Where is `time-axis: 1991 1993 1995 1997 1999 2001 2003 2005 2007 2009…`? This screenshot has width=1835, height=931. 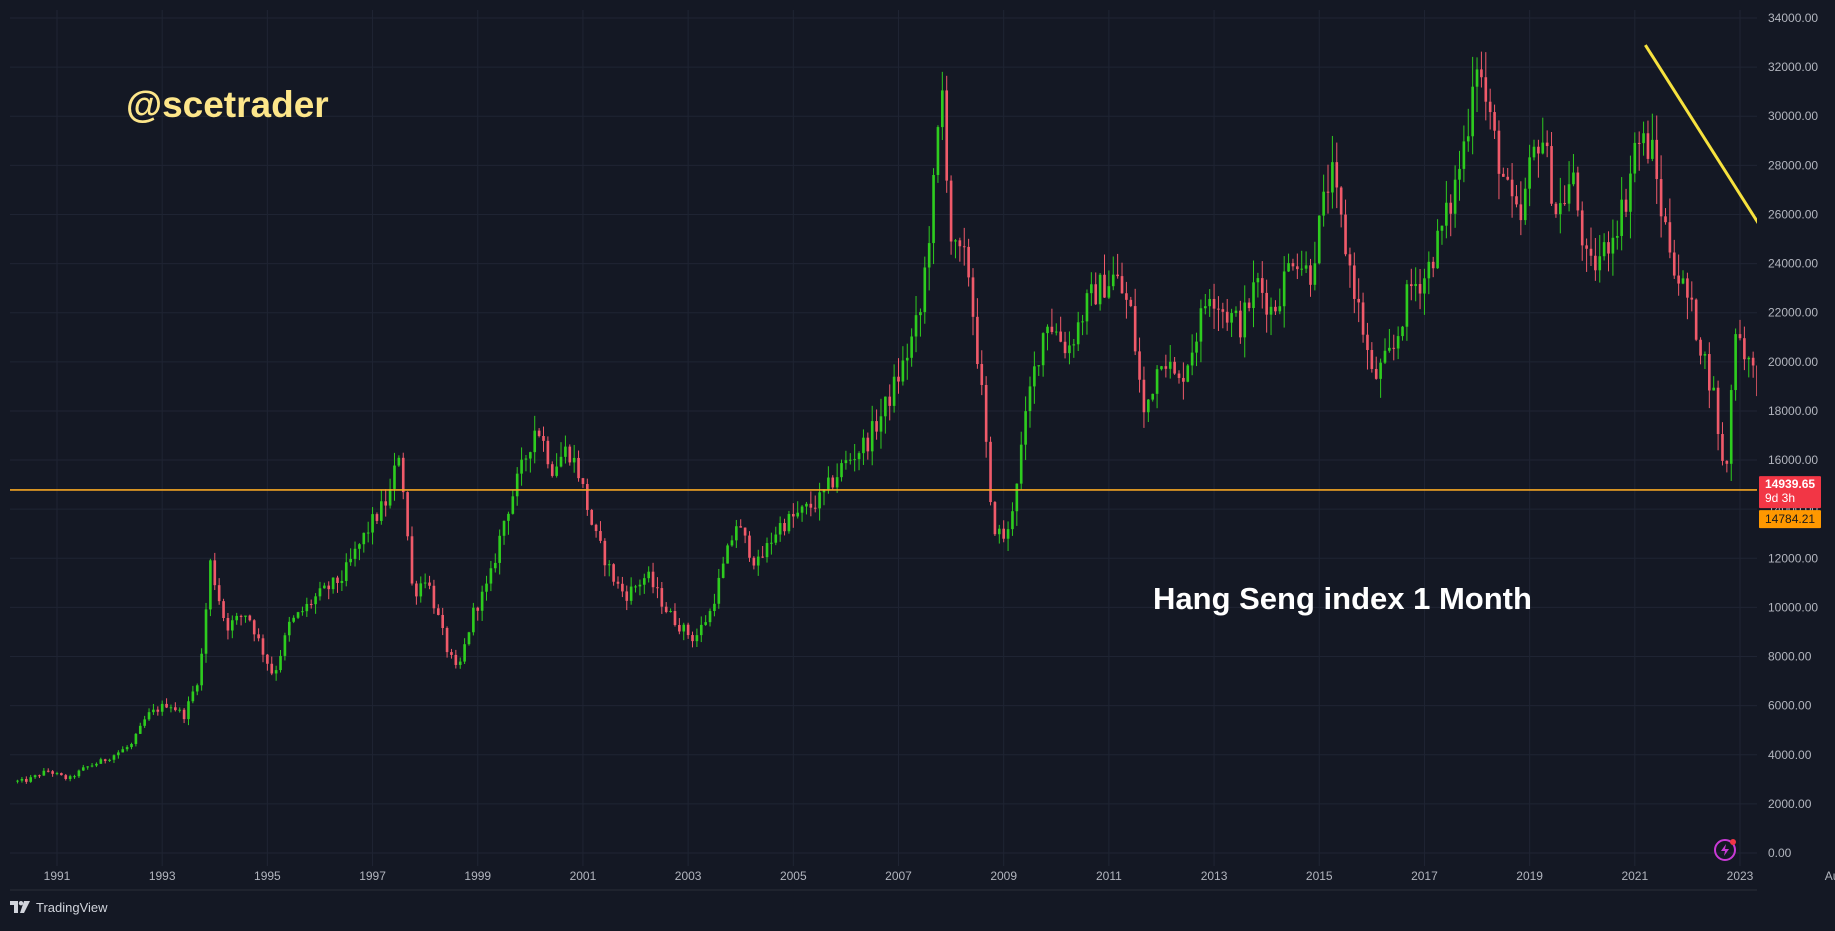 time-axis: 1991 1993 1995 1997 1999 2001 2003 2005 2007 2009… is located at coordinates (922, 880).